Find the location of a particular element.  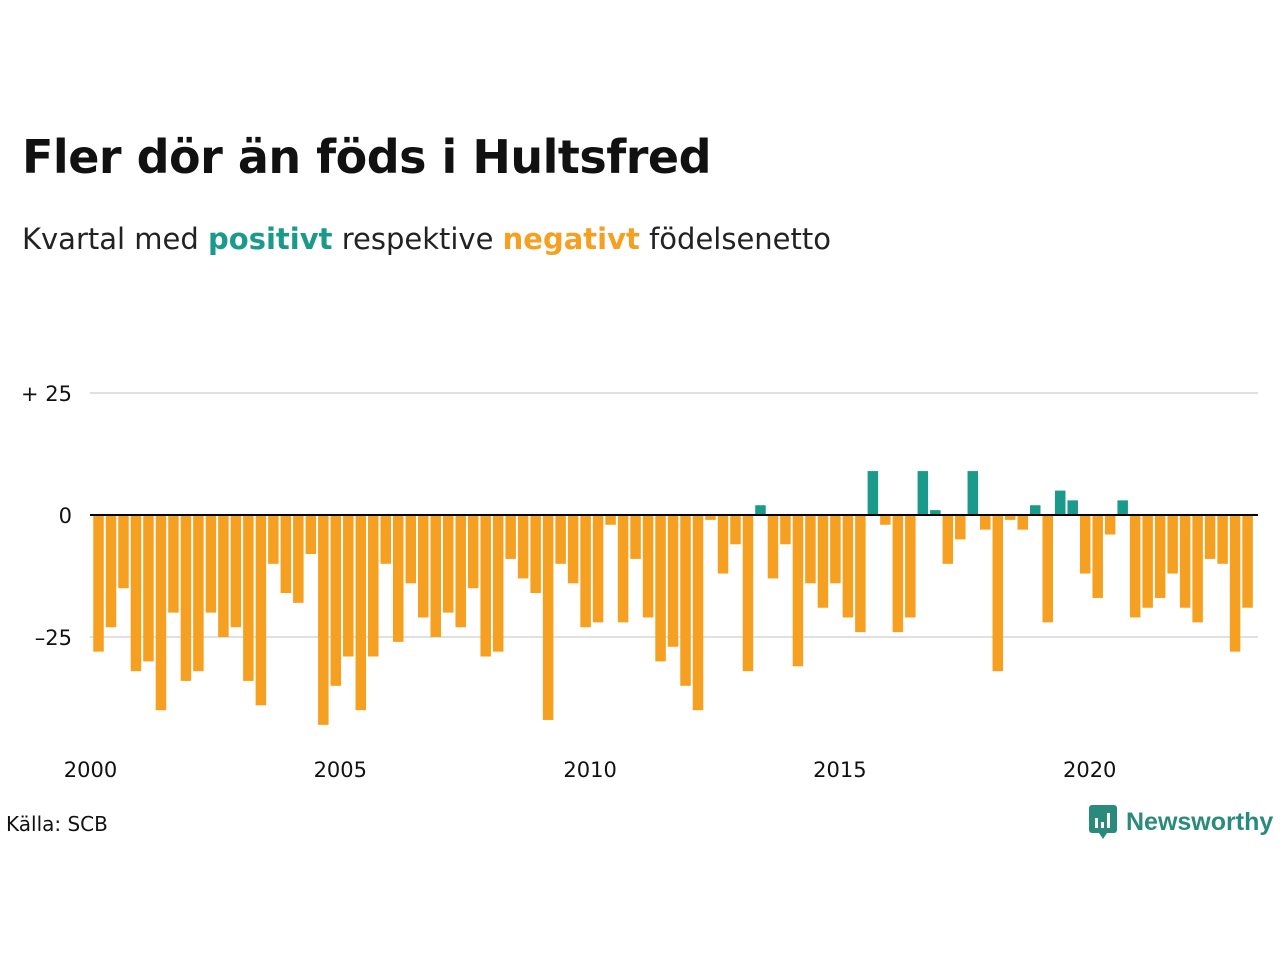

chart-title: Fler dör än föds i Hultsfred is located at coordinates (367, 157).